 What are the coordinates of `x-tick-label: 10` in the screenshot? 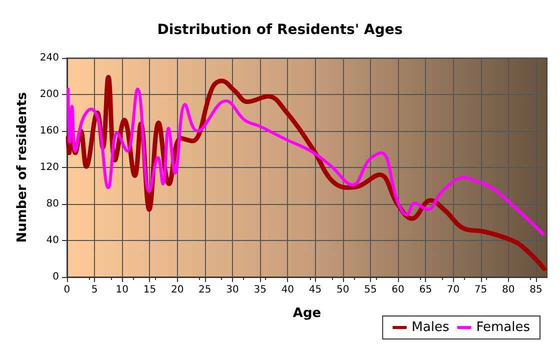 It's located at (122, 290).